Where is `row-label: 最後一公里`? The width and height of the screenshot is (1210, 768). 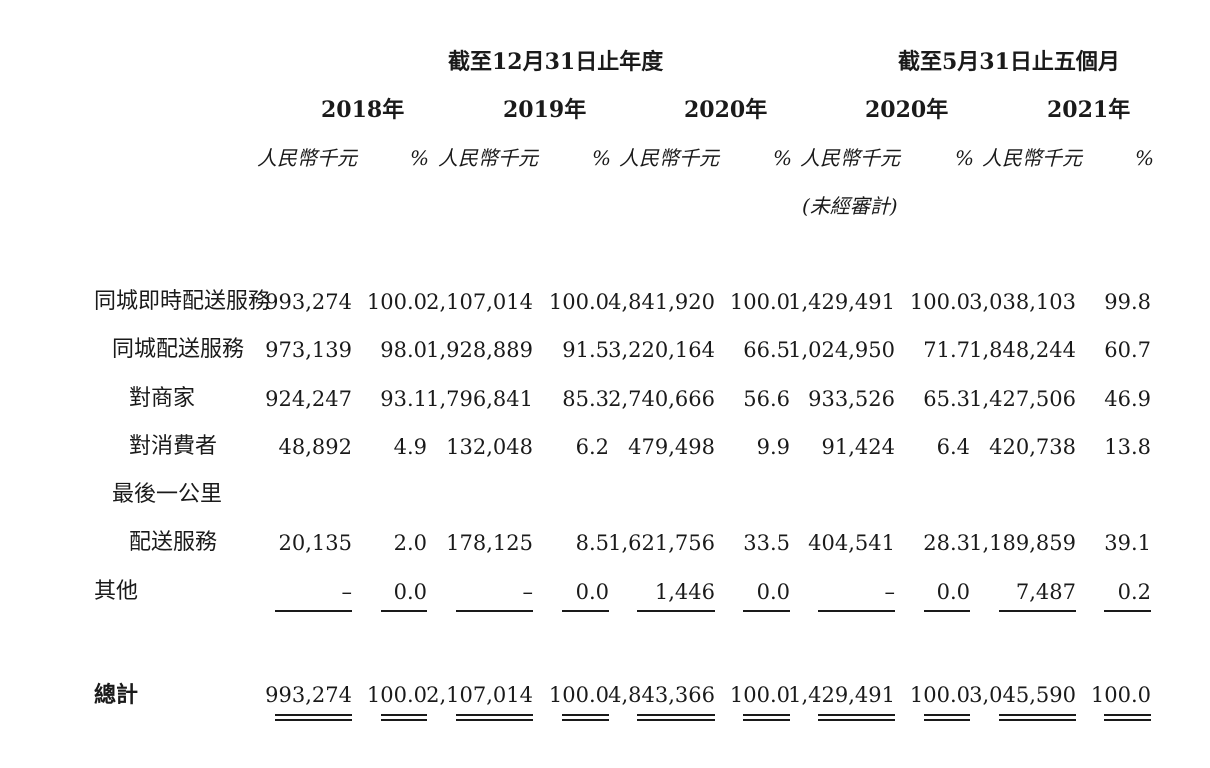 row-label: 最後一公里 is located at coordinates (167, 494).